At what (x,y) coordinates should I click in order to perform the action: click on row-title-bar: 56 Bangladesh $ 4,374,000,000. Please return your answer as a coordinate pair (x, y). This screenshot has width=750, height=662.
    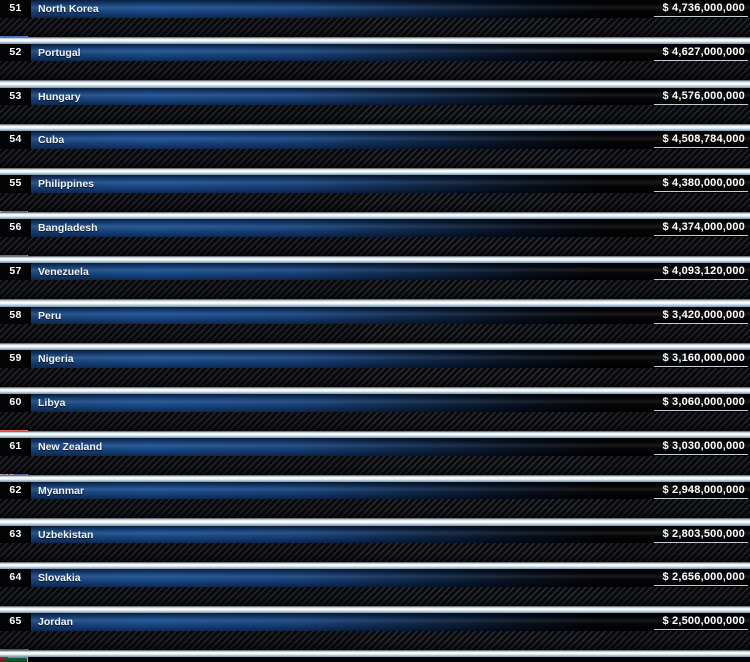
    Looking at the image, I should click on (375, 227).